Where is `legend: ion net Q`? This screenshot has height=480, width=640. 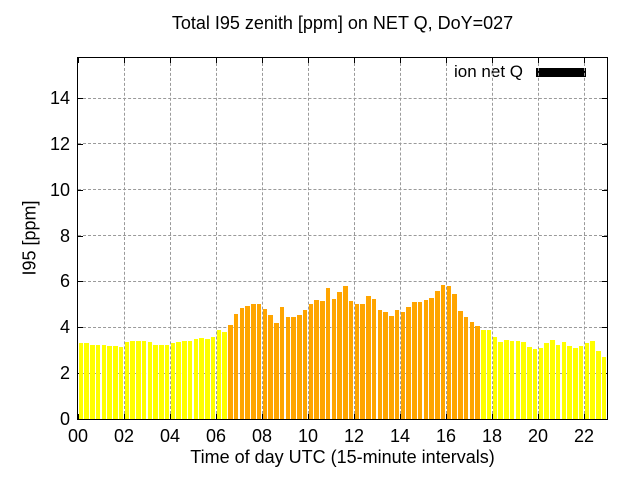
legend: ion net Q is located at coordinates (520, 72).